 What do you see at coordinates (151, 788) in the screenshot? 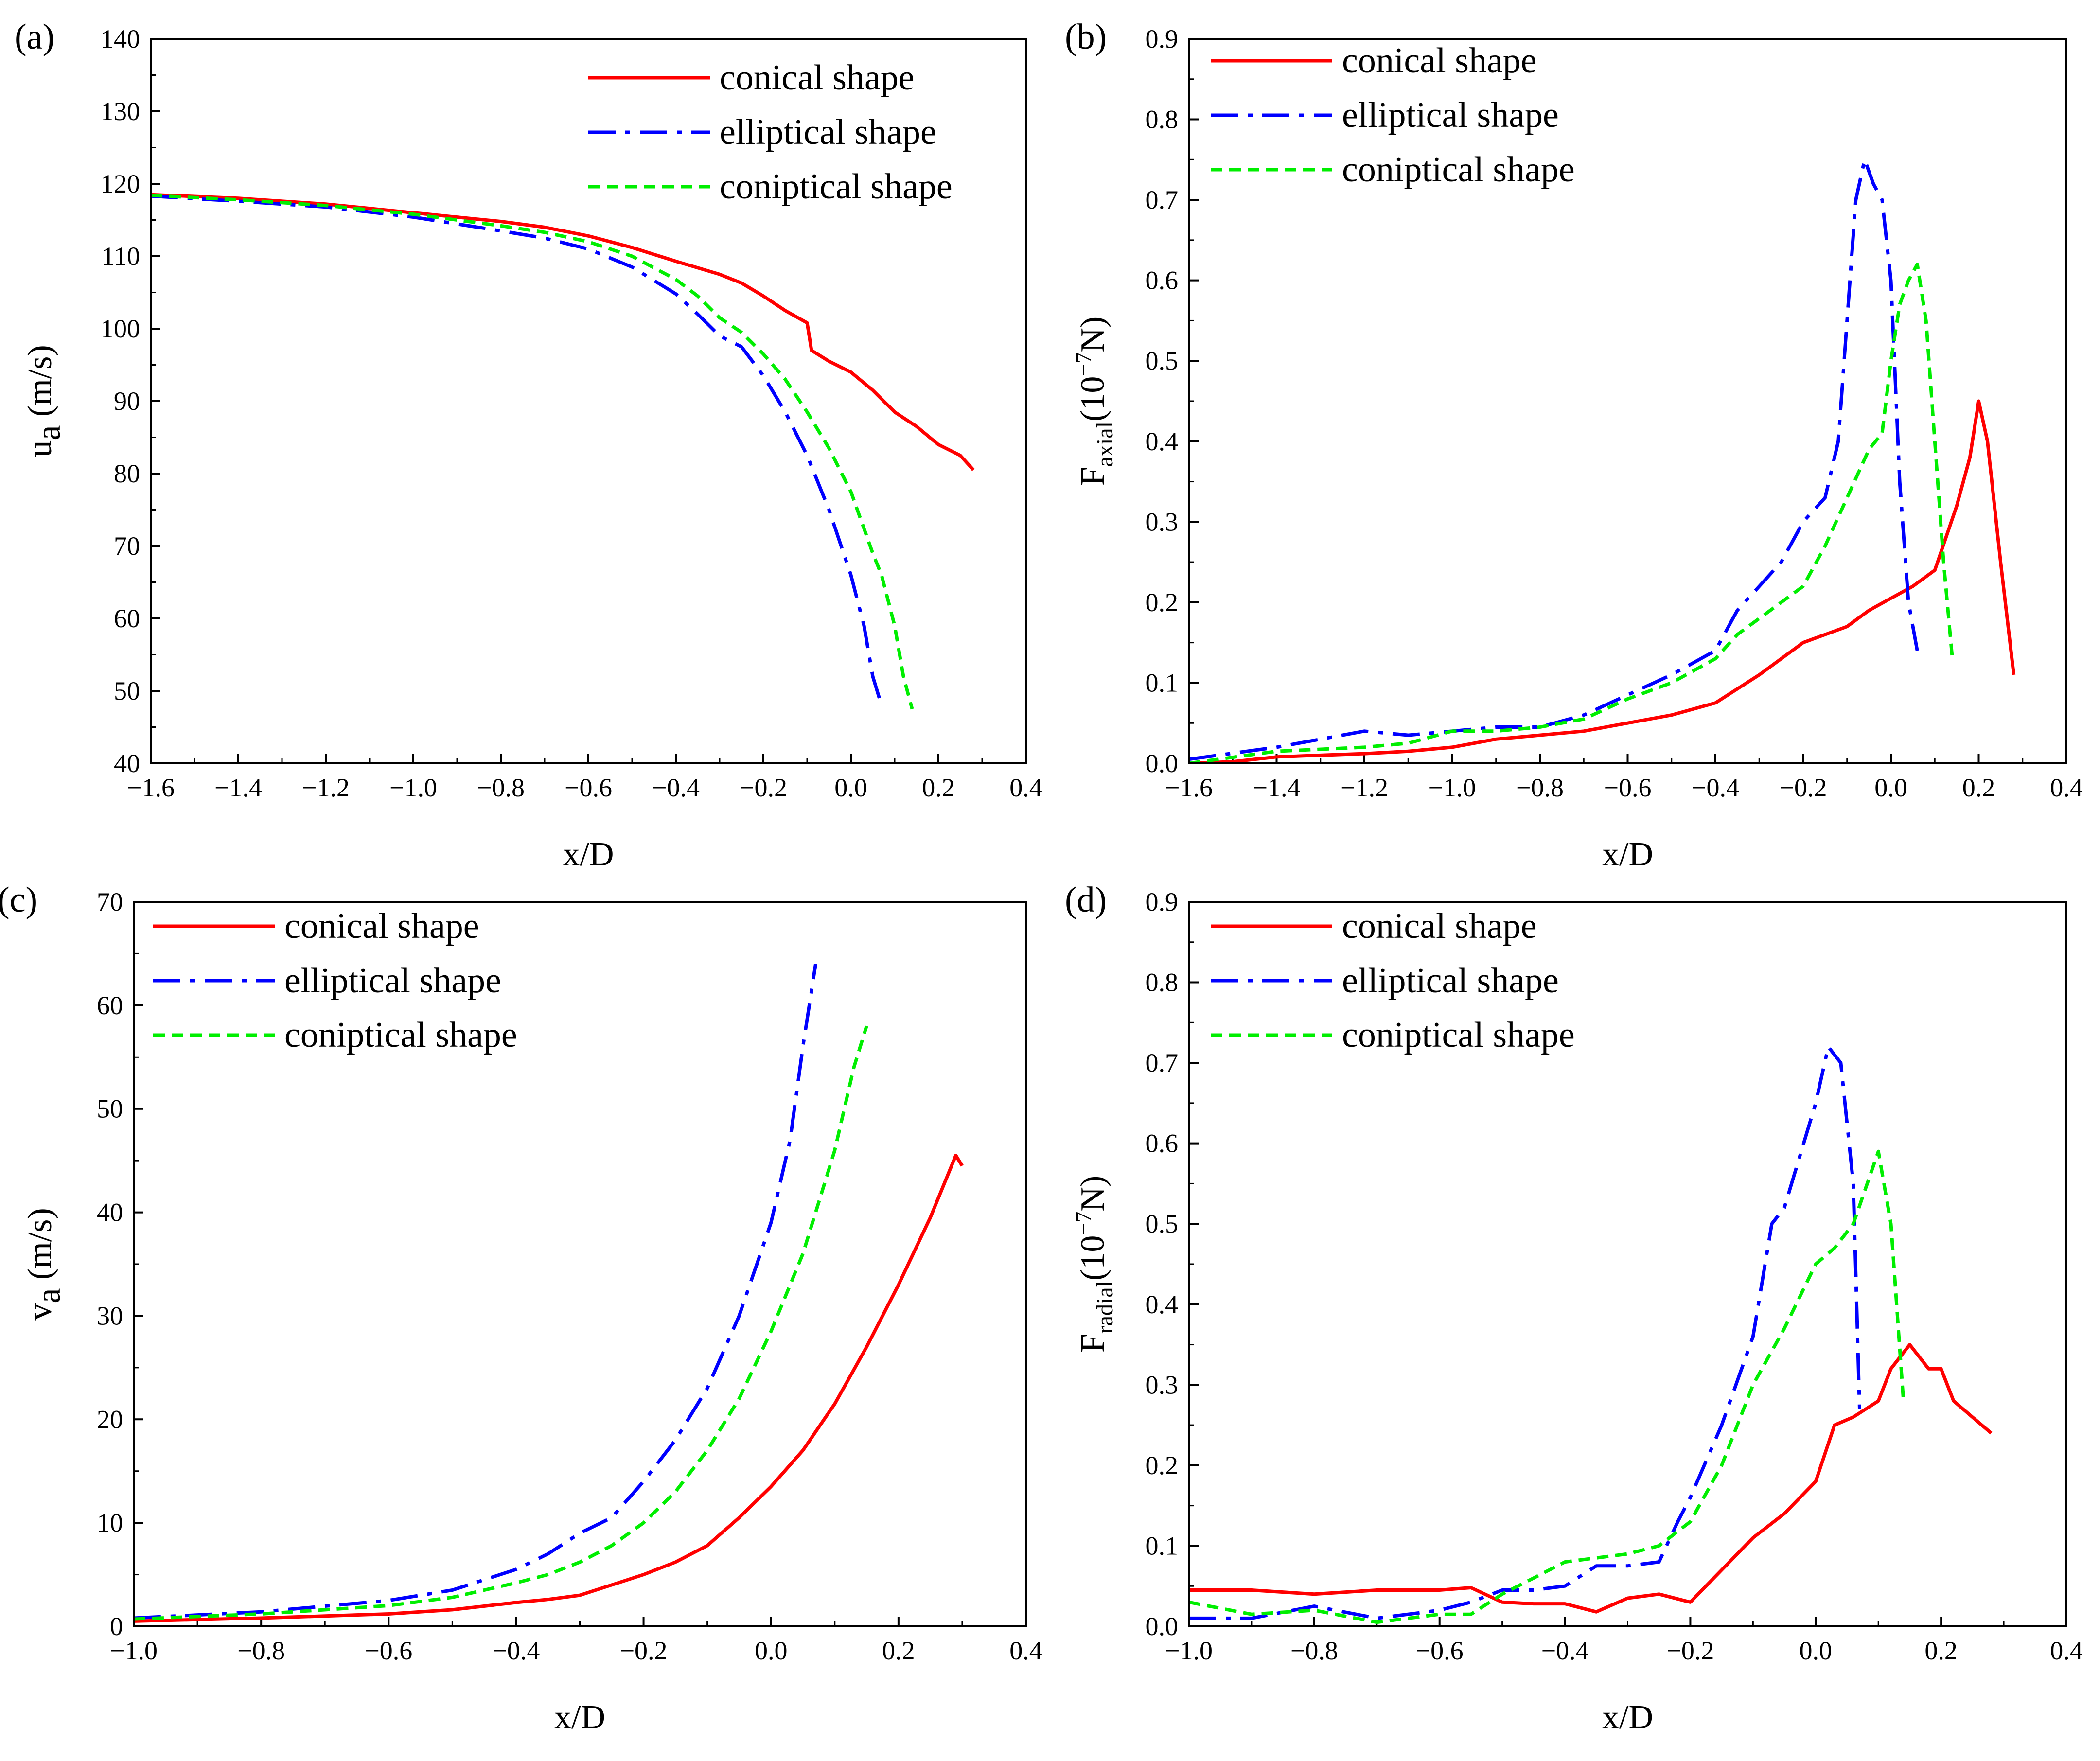
I see `x-tick-label: −1.6` at bounding box center [151, 788].